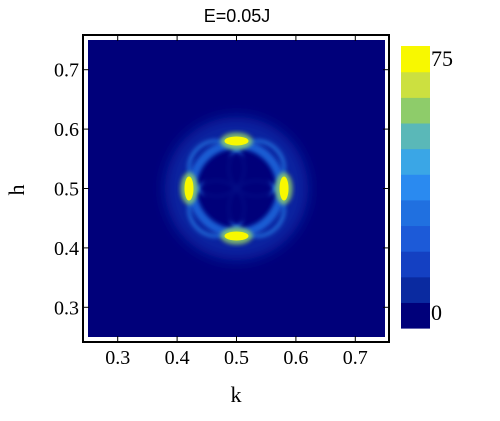  Describe the element at coordinates (66, 249) in the screenshot. I see `y-tick-label: 0.4` at that location.